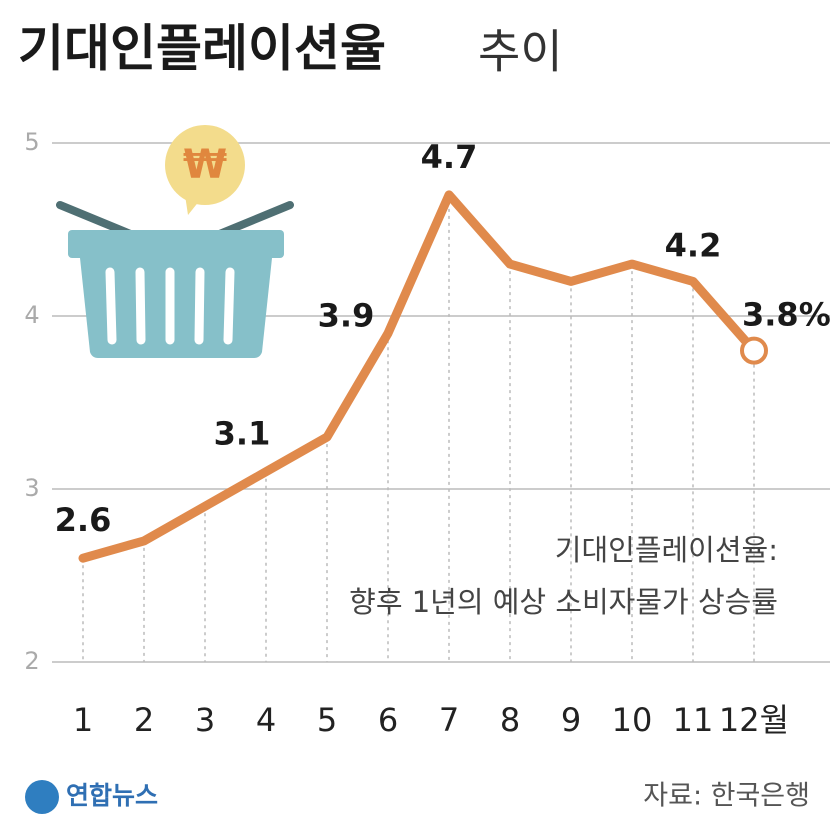  I want to click on data-label: 4.7, so click(449, 157).